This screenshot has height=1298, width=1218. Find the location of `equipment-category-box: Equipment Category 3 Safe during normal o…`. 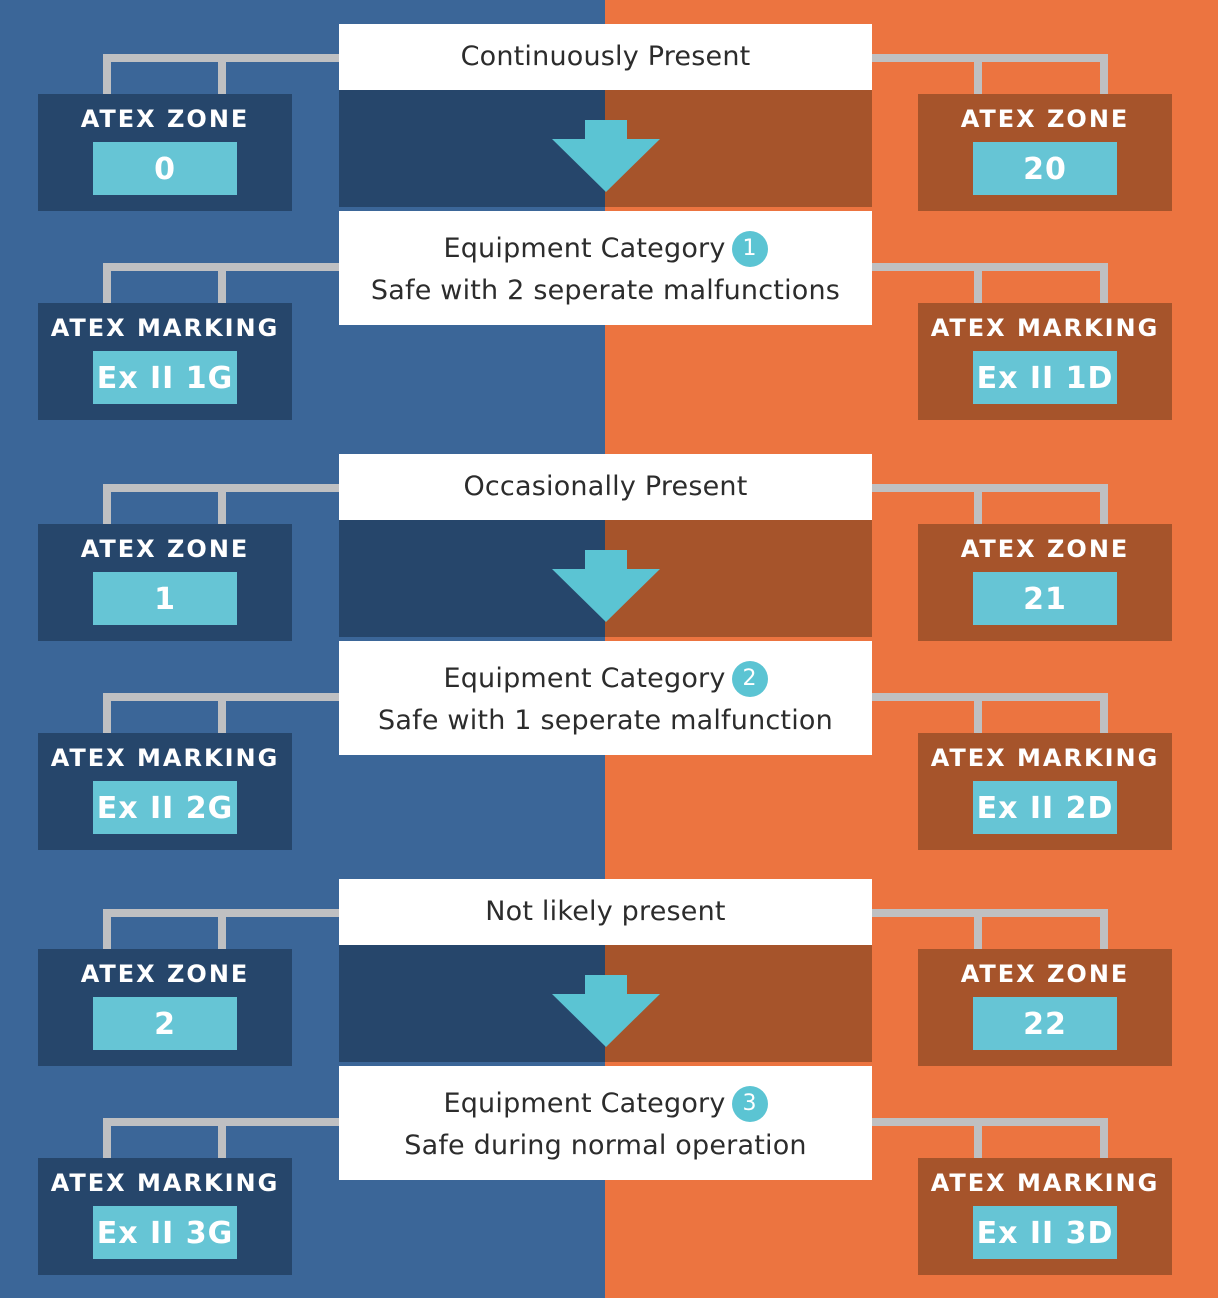

equipment-category-box: Equipment Category 3 Safe during normal o… is located at coordinates (605, 1123).